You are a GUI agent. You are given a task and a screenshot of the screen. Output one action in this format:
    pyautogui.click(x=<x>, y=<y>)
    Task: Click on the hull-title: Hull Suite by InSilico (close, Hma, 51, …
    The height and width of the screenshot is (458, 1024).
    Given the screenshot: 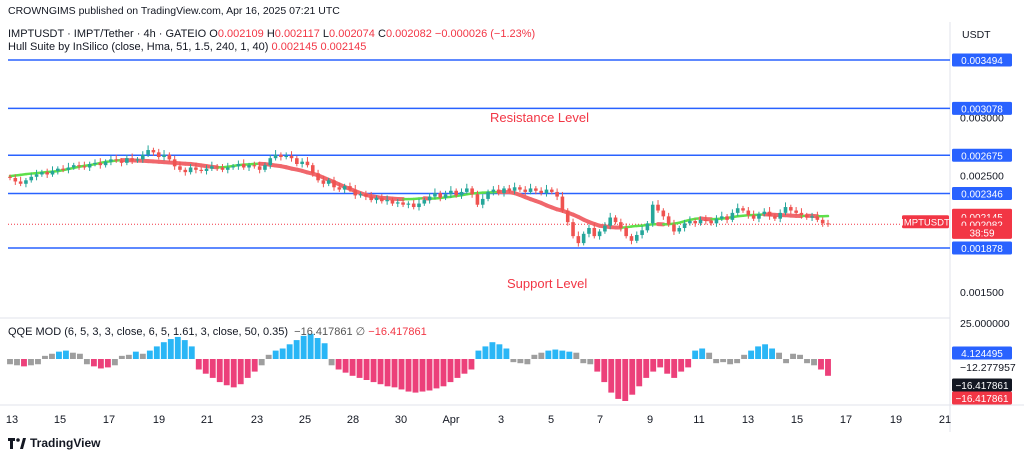 What is the action you would take?
    pyautogui.click(x=138, y=47)
    